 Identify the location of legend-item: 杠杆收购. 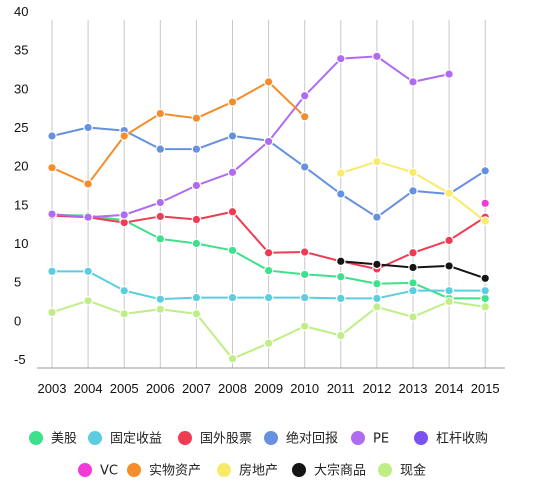
(451, 439).